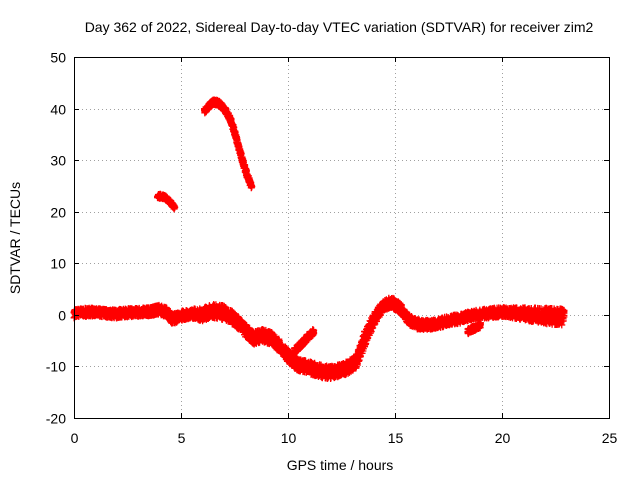  I want to click on y-tick-label: -20, so click(56, 419).